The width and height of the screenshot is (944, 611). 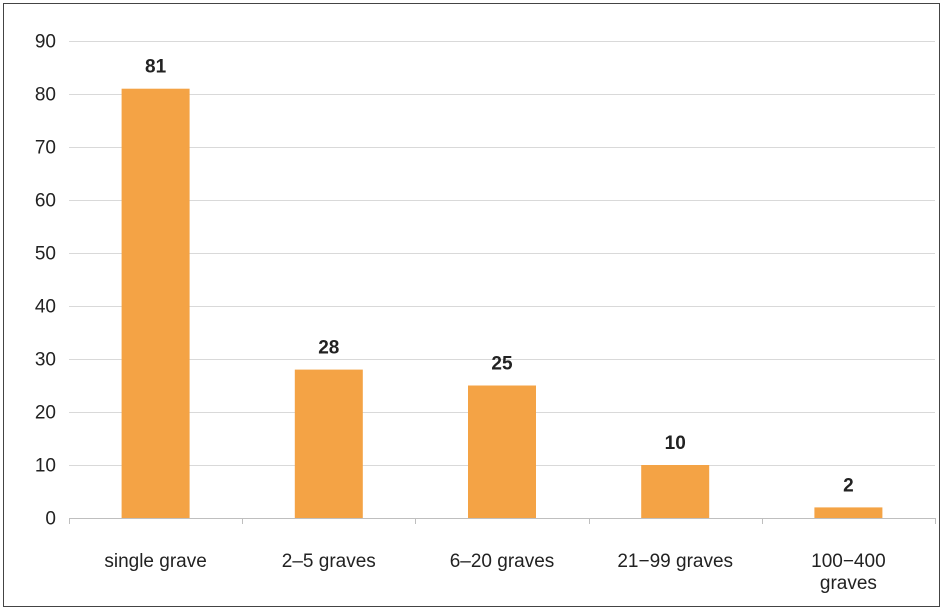 What do you see at coordinates (45, 254) in the screenshot?
I see `y-tick-label: 50` at bounding box center [45, 254].